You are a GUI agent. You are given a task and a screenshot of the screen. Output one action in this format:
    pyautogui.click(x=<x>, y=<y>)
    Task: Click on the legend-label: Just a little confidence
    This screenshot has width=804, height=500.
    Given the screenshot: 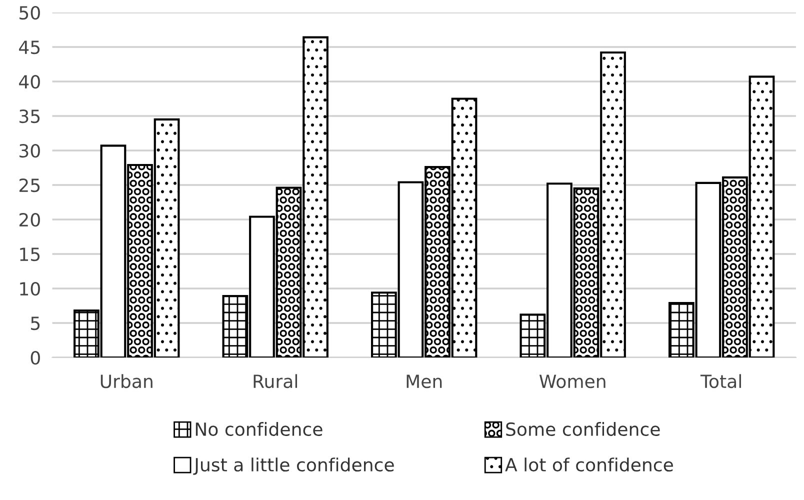 What is the action you would take?
    pyautogui.click(x=293, y=466)
    